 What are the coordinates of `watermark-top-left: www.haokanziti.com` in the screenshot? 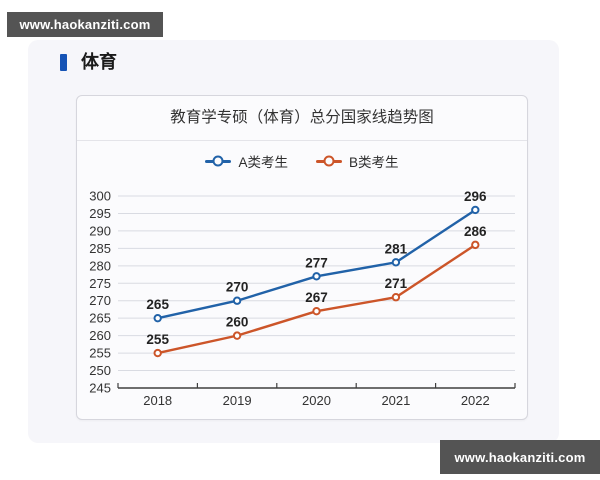 It's located at (85, 24).